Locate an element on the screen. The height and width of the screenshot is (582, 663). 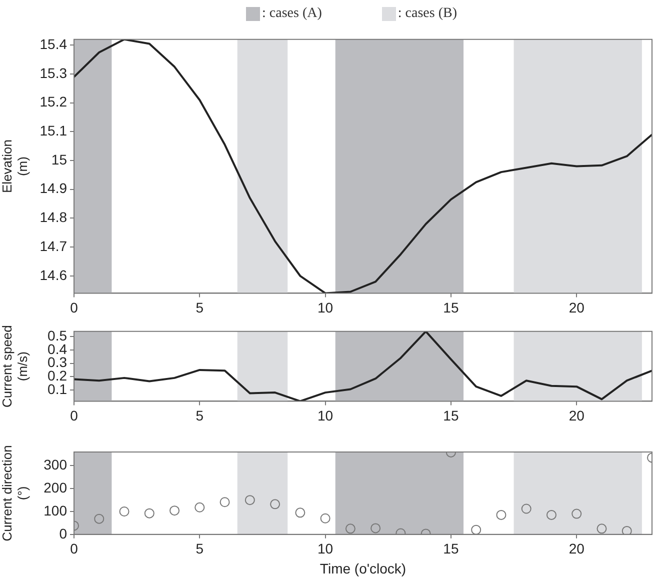
y-tick-label: 0.1 is located at coordinates (58, 388).